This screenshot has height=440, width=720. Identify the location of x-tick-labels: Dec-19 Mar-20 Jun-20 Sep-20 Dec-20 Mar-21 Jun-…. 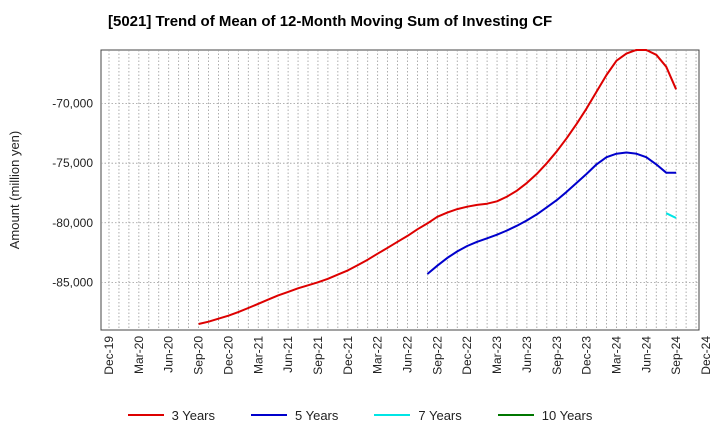
(407, 355).